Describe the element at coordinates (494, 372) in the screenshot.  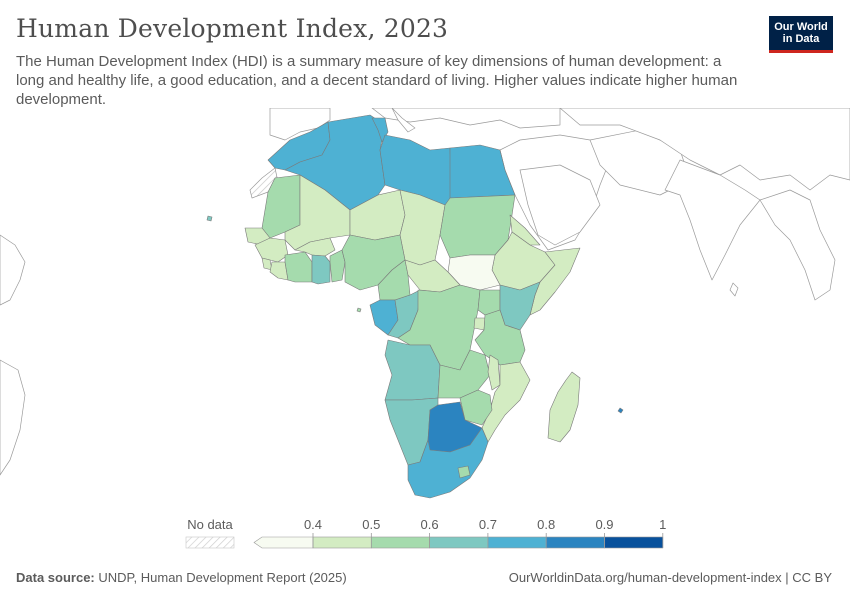
I see `country-malawi` at that location.